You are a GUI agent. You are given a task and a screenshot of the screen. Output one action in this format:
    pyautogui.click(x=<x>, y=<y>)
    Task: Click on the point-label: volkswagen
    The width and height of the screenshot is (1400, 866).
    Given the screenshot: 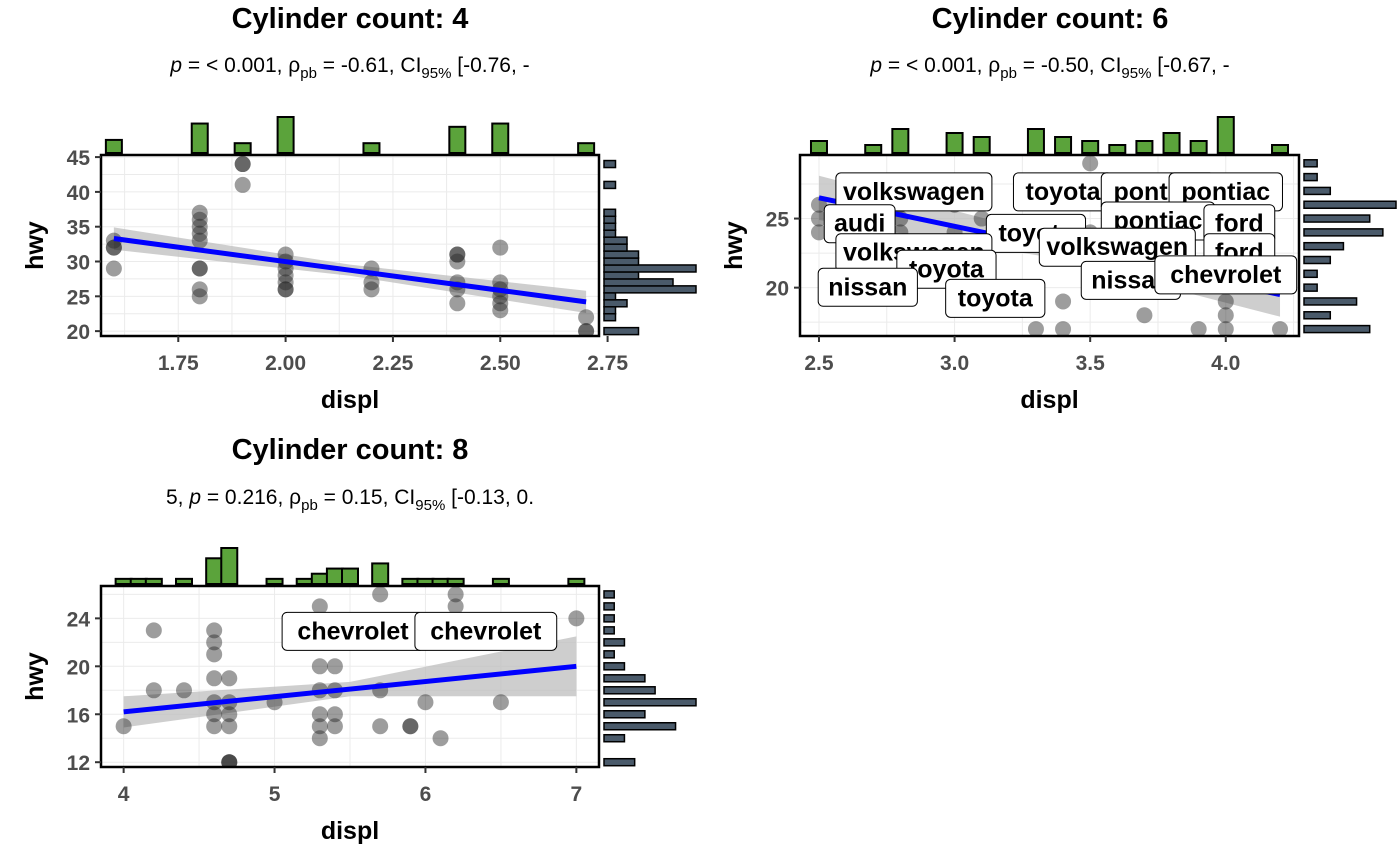 What is the action you would take?
    pyautogui.click(x=914, y=192)
    